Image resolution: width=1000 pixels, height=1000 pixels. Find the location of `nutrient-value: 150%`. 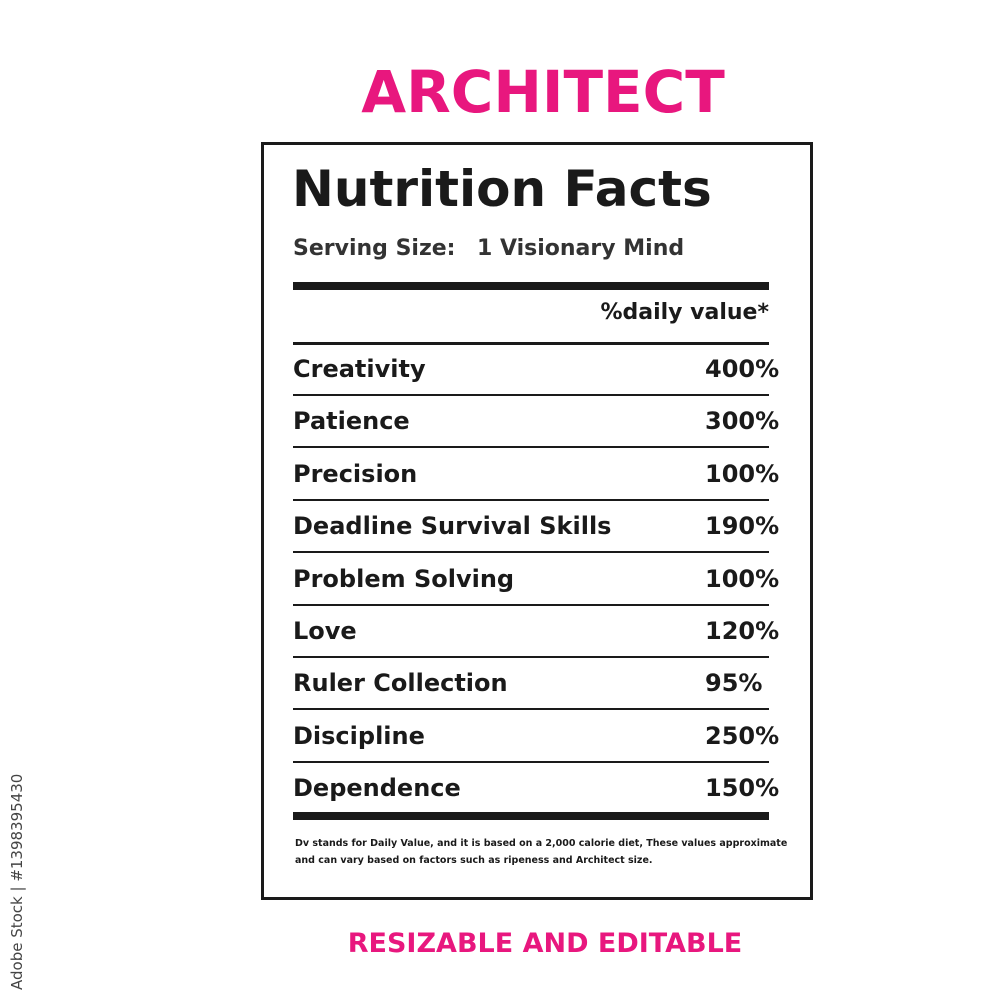

nutrient-value: 150% is located at coordinates (742, 788).